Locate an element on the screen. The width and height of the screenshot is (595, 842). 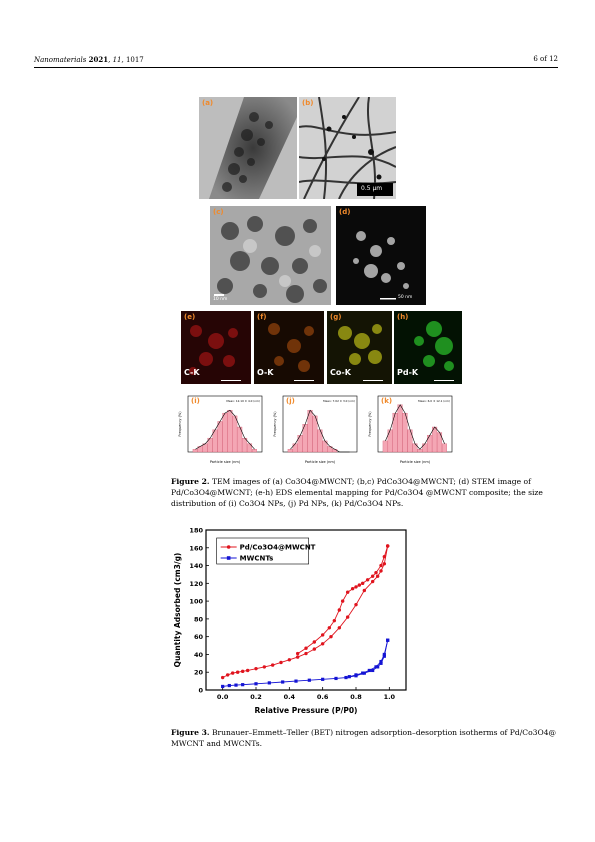
page-number: 6 of 12 is located at coordinates (545, 59).